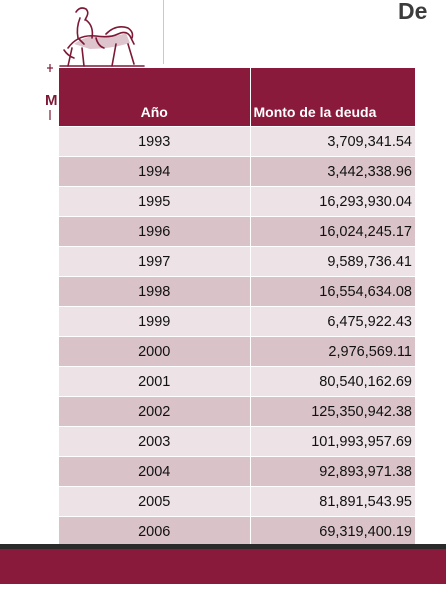 The image size is (446, 596). What do you see at coordinates (155, 261) in the screenshot?
I see `year-cell: 1997` at bounding box center [155, 261].